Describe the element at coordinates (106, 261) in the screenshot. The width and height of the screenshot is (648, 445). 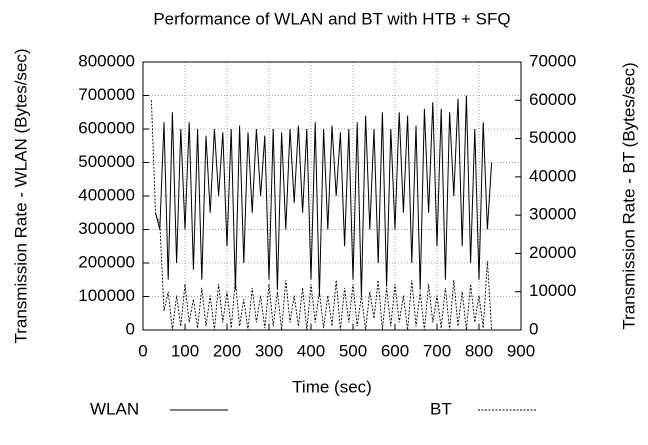
I see `y-tick-label: 200000` at that location.